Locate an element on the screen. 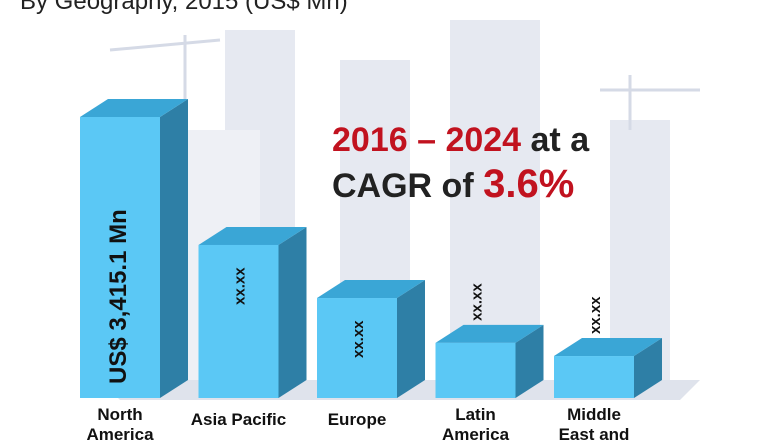 This screenshot has width=780, height=445. category-label: Latin America is located at coordinates (475, 424).